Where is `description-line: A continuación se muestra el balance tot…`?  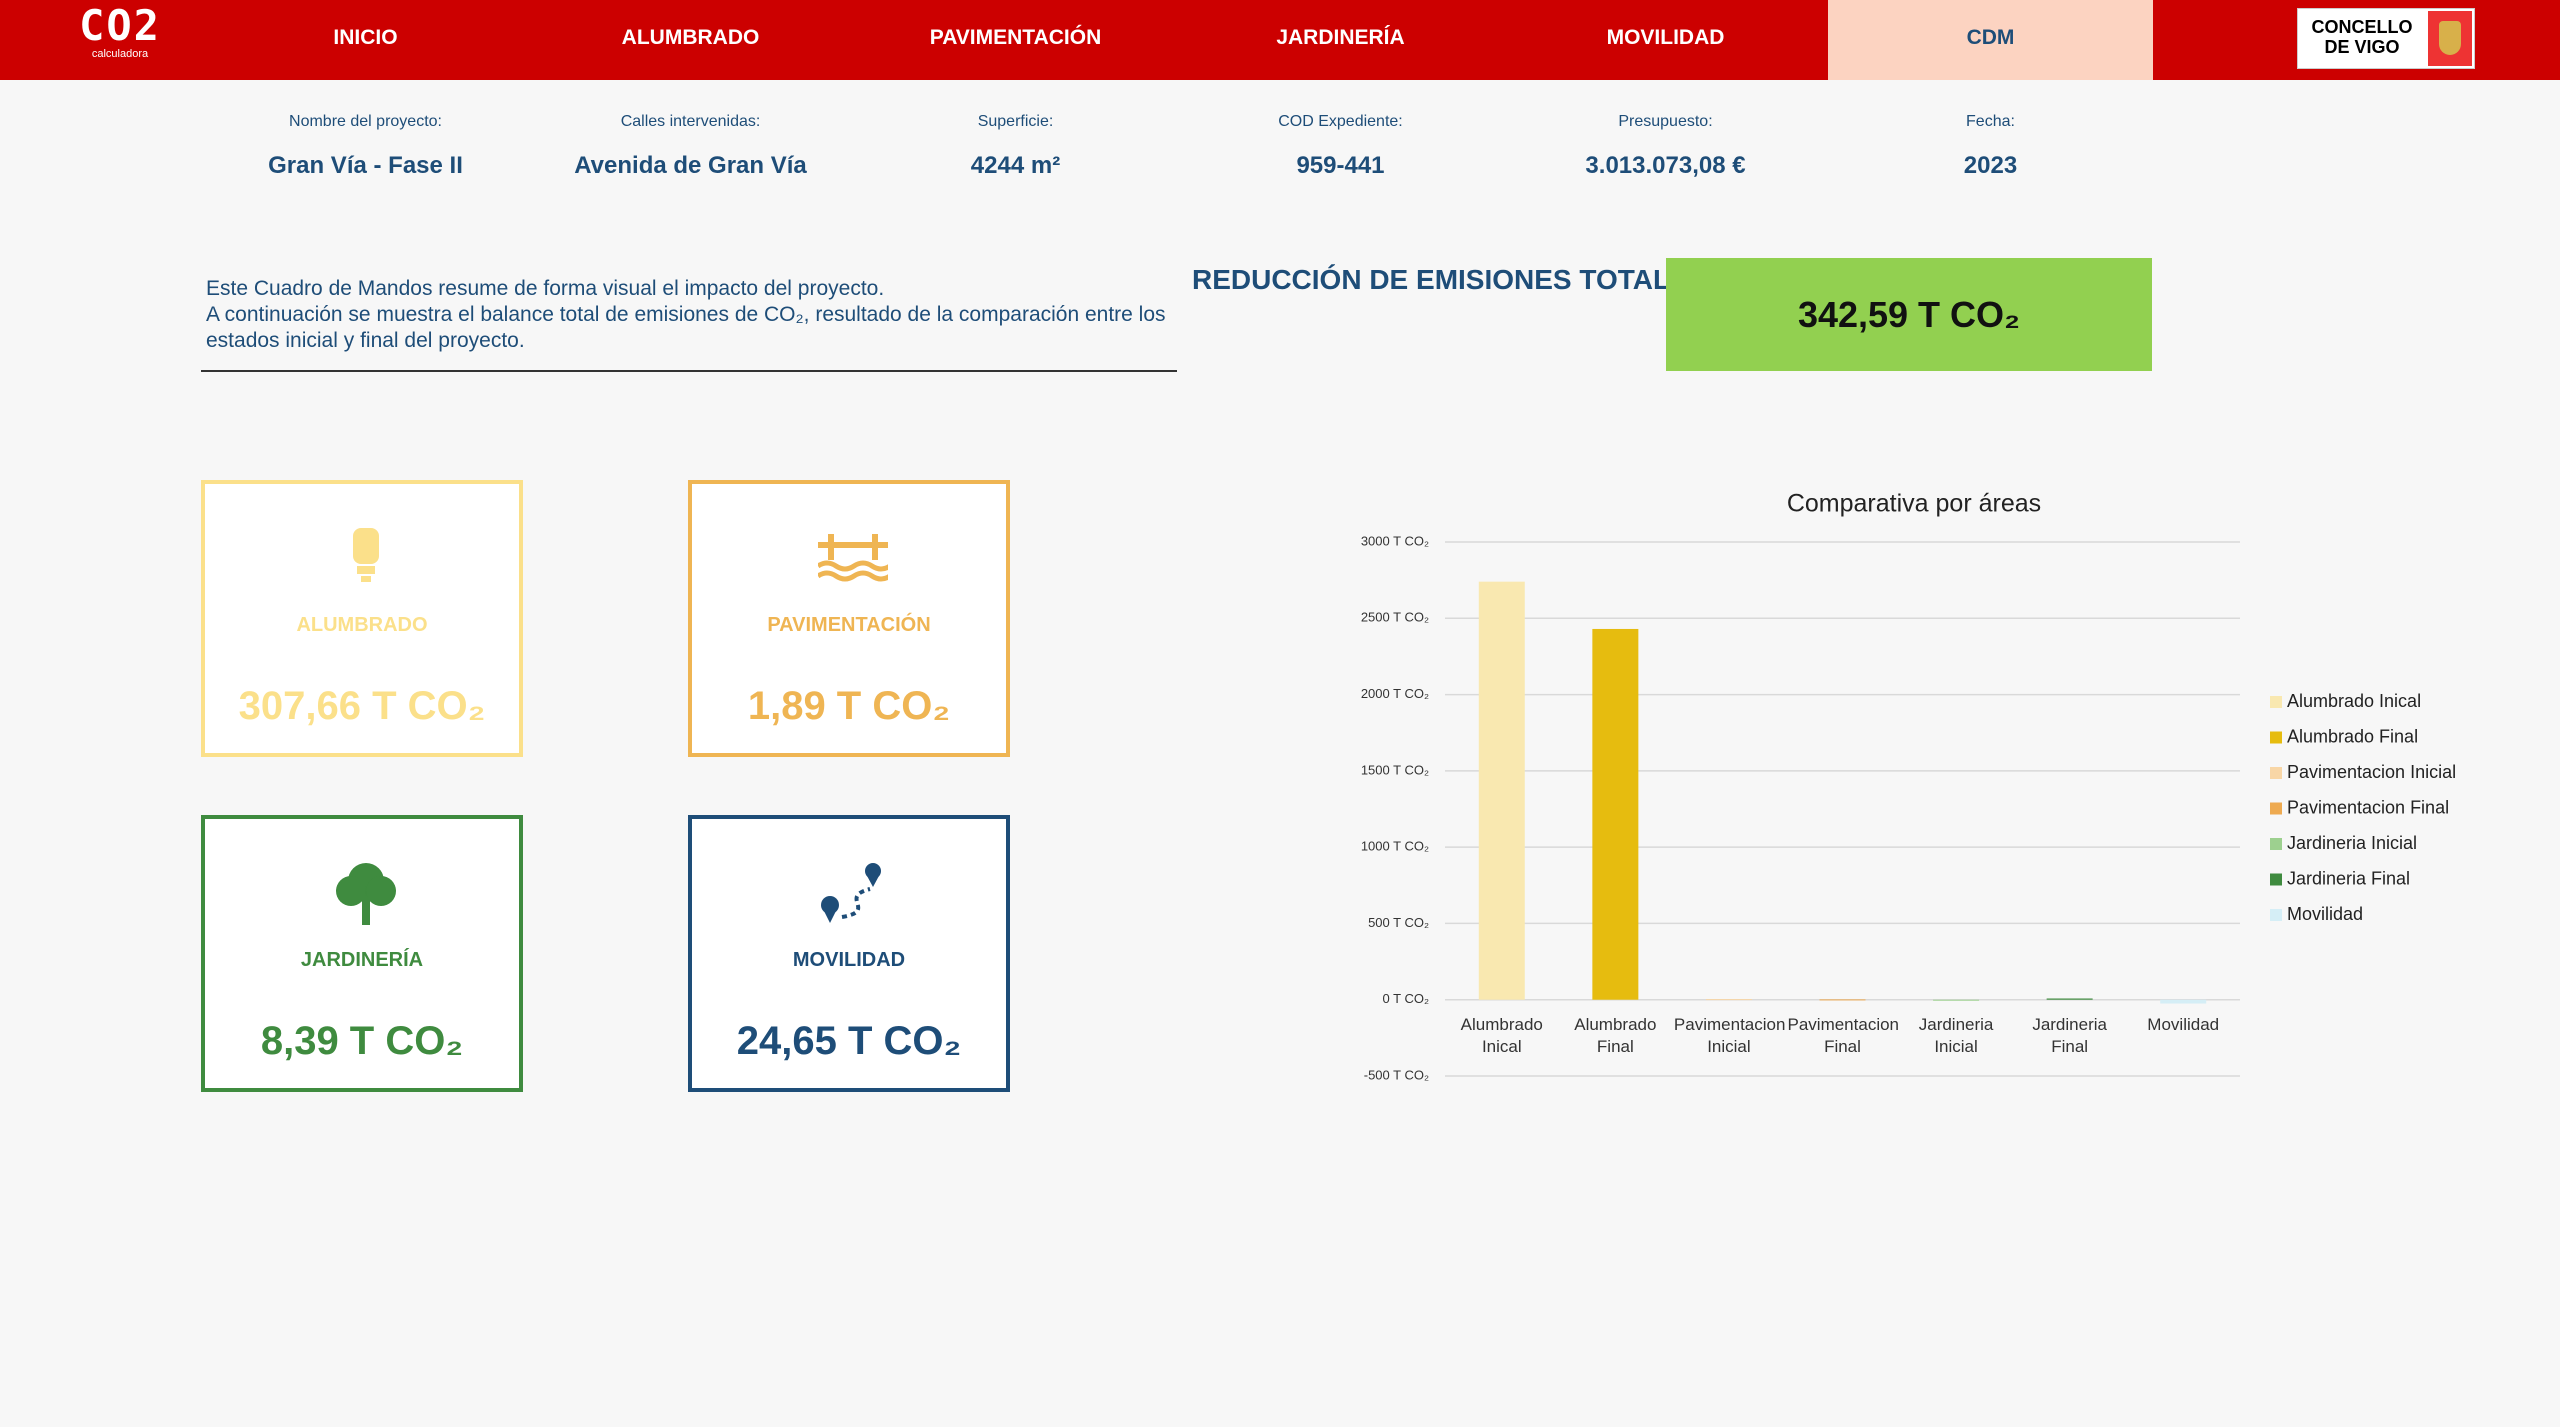
description-line: A continuación se muestra el balance tot… is located at coordinates (686, 327).